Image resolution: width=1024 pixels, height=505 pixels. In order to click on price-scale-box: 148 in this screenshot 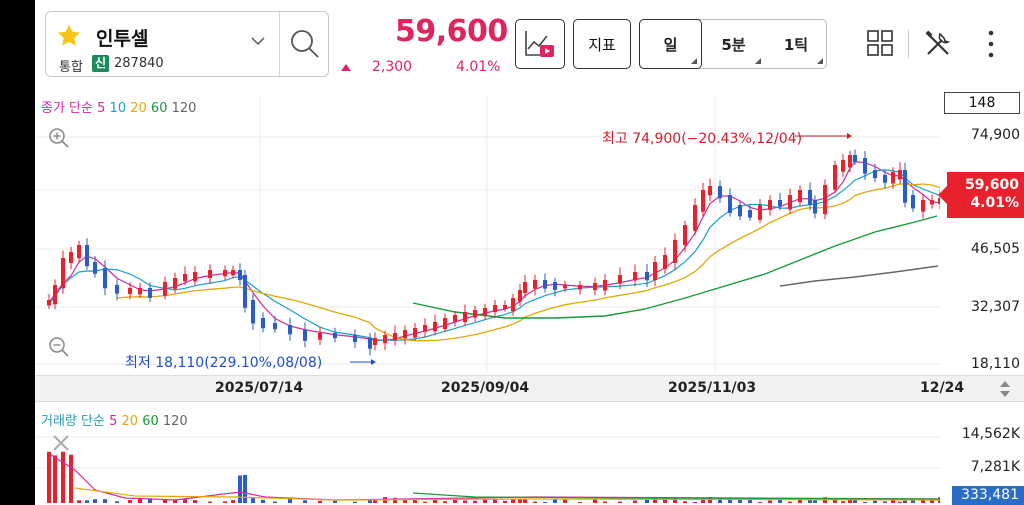, I will do `click(982, 103)`.